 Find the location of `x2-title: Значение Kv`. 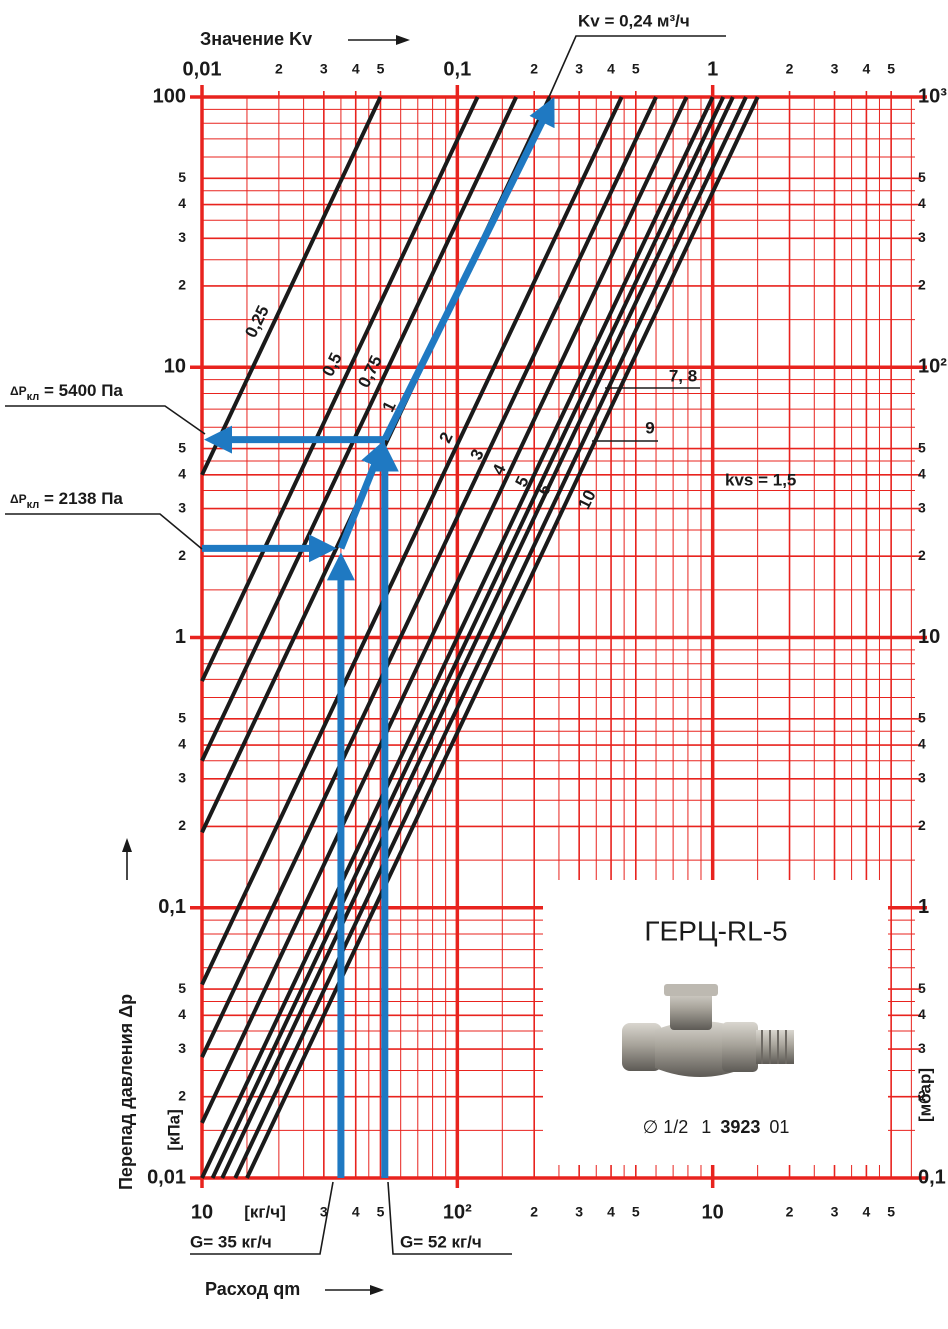

x2-title: Значение Kv is located at coordinates (256, 39).